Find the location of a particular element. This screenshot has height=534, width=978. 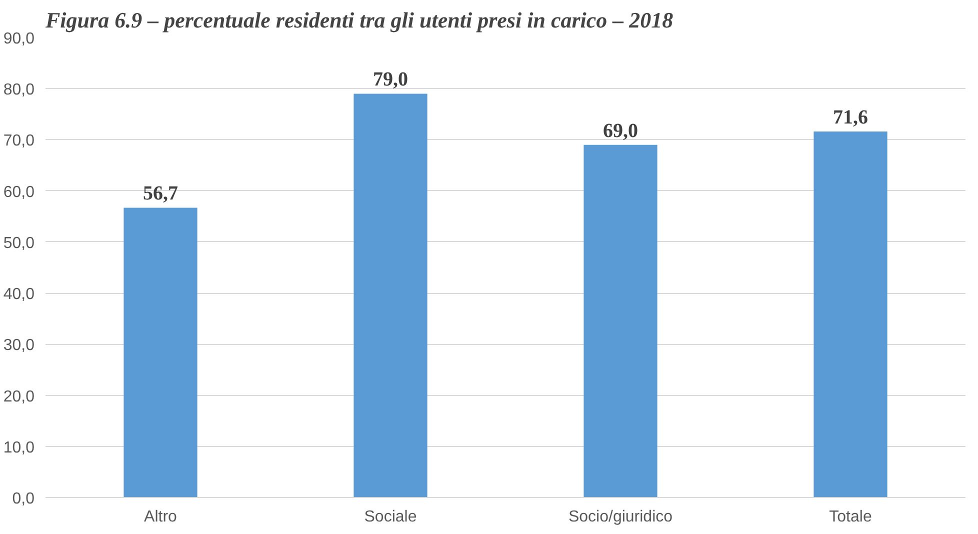

x-tick-label: Altro is located at coordinates (161, 517).